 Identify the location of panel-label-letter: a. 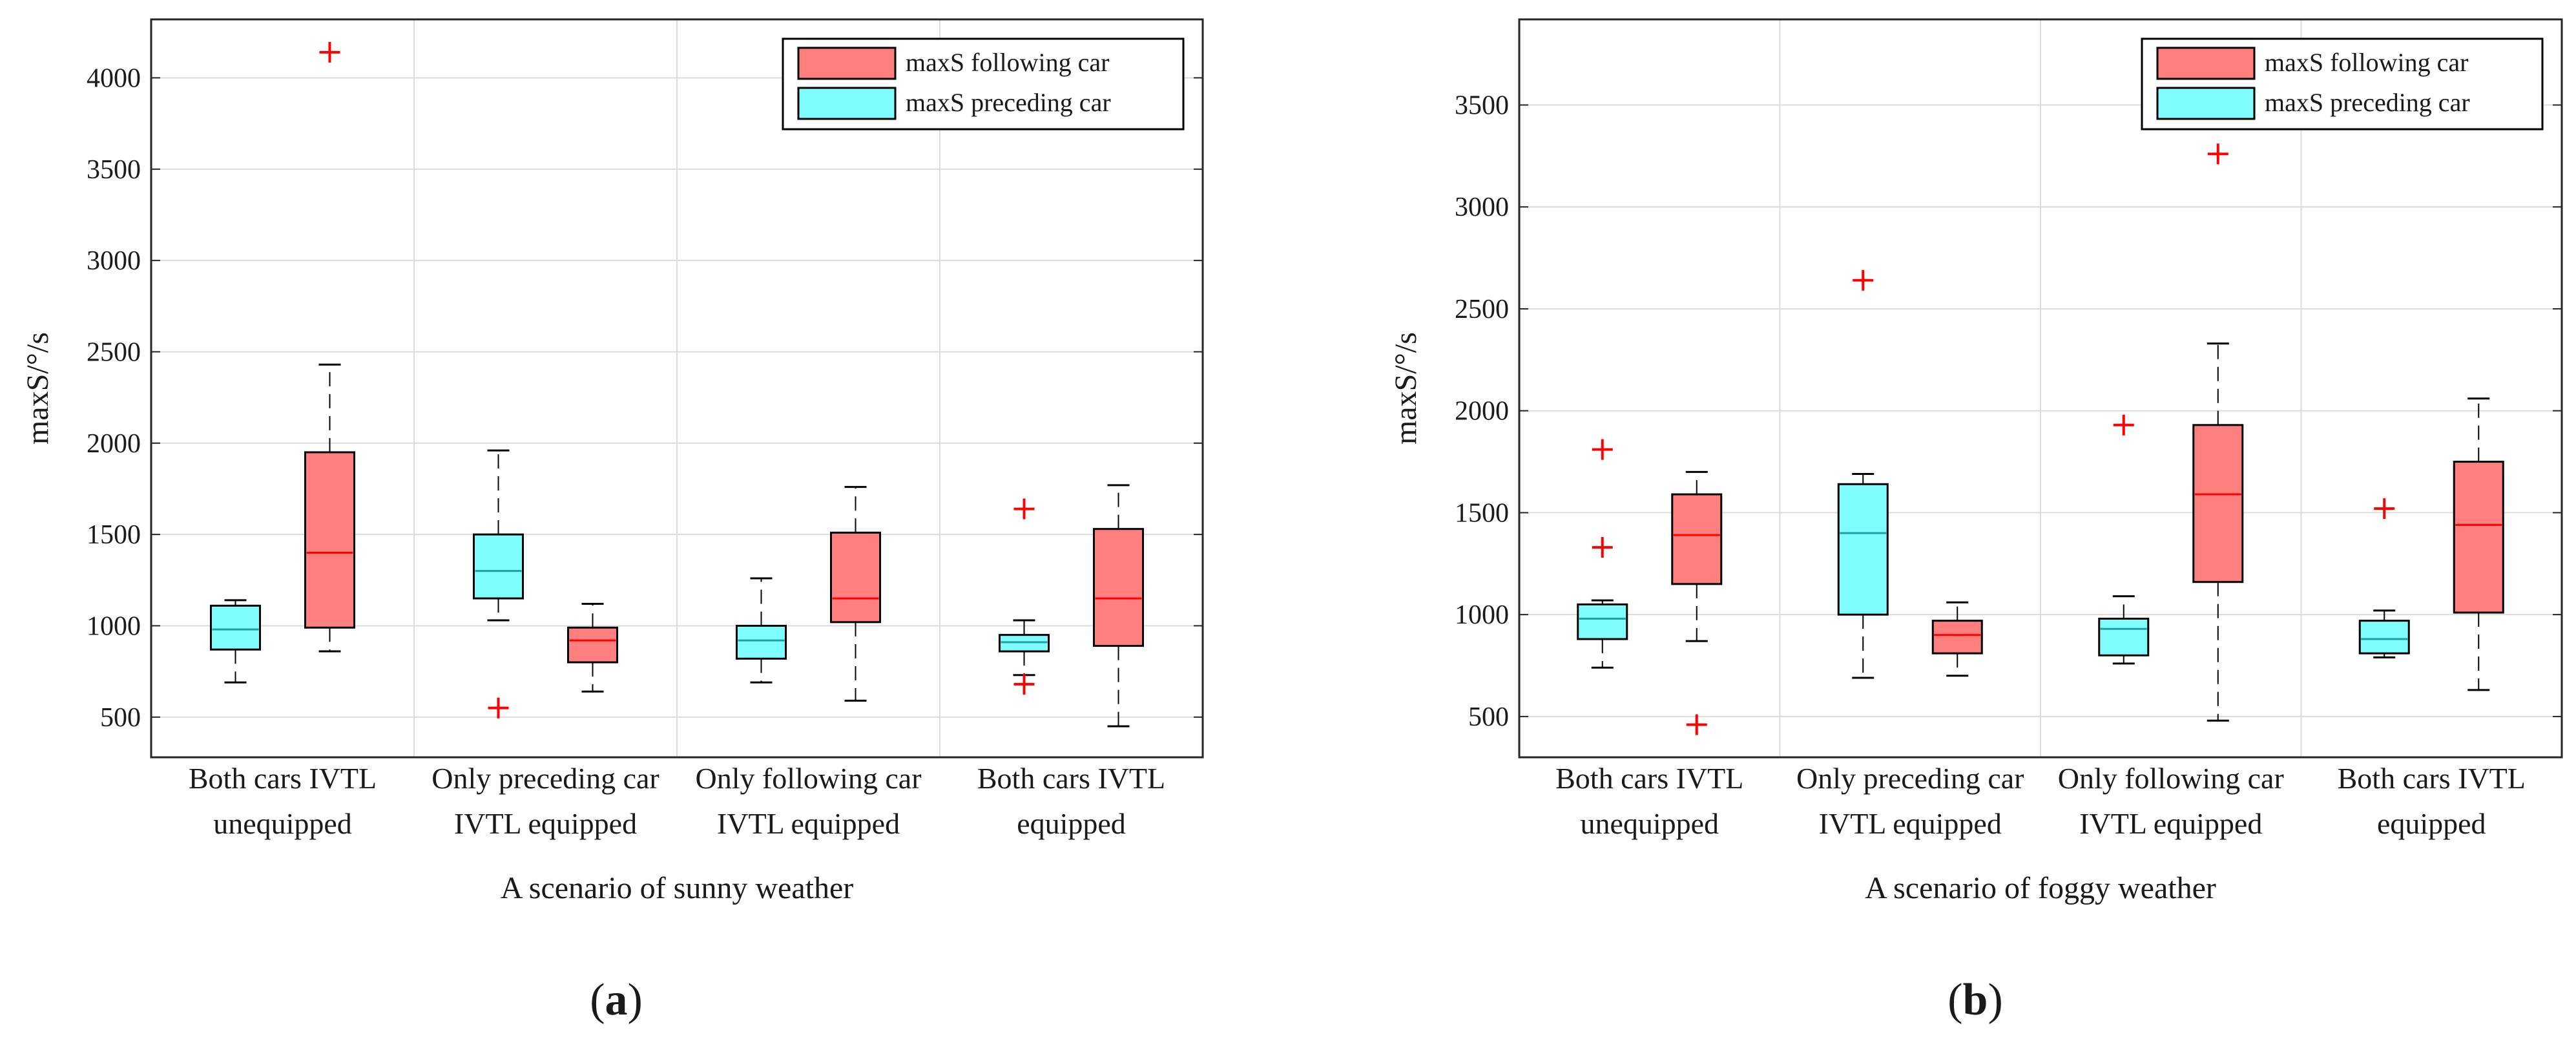
(616, 1000).